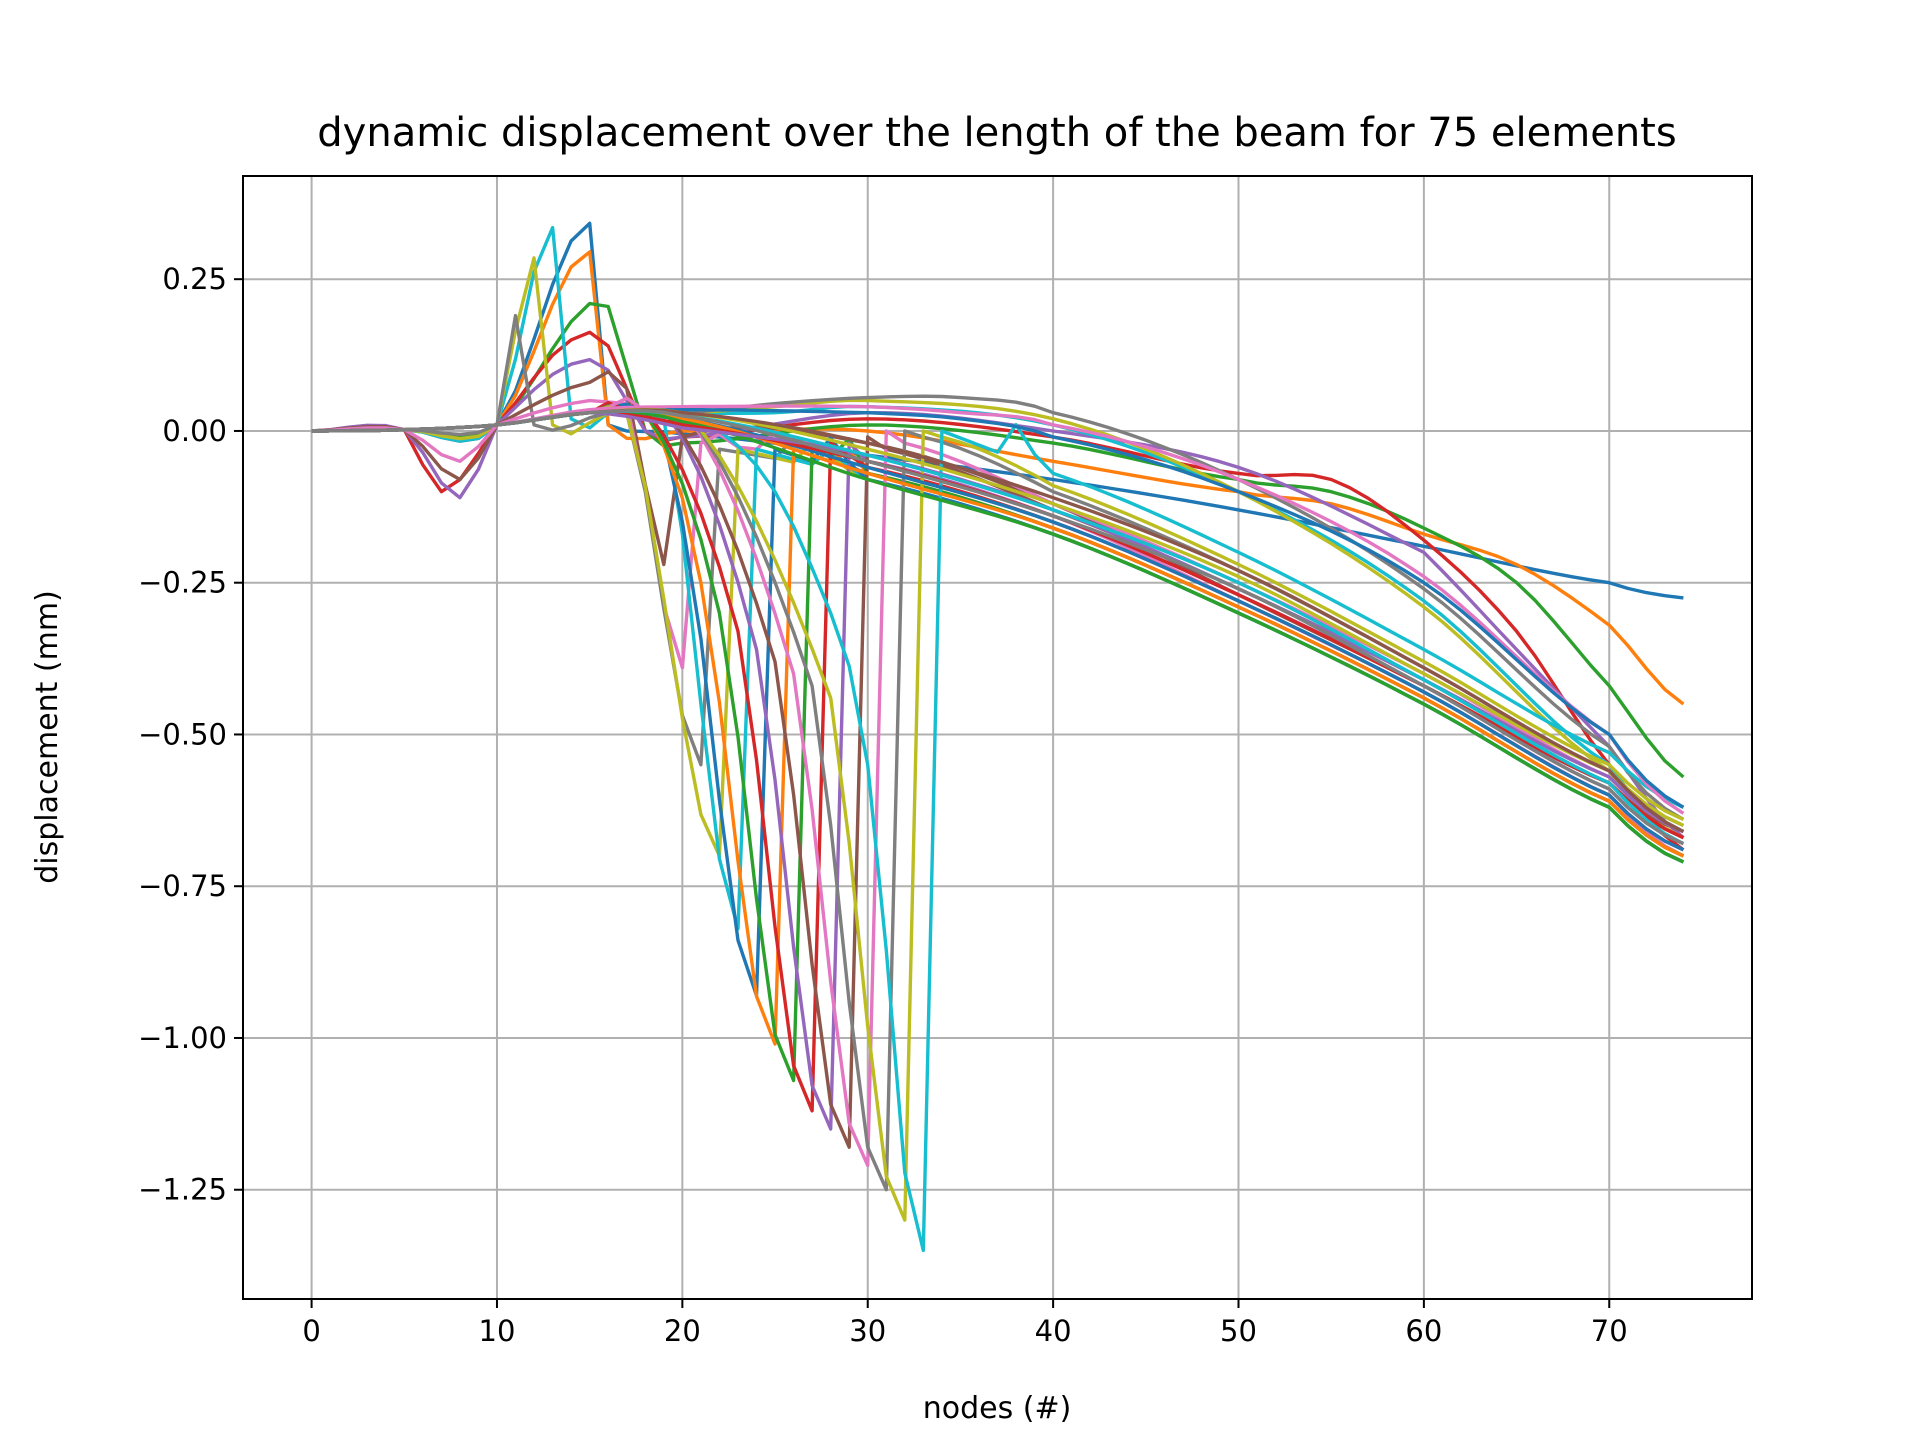 Image resolution: width=1920 pixels, height=1440 pixels. I want to click on y-tick-label: 0.25, so click(194, 279).